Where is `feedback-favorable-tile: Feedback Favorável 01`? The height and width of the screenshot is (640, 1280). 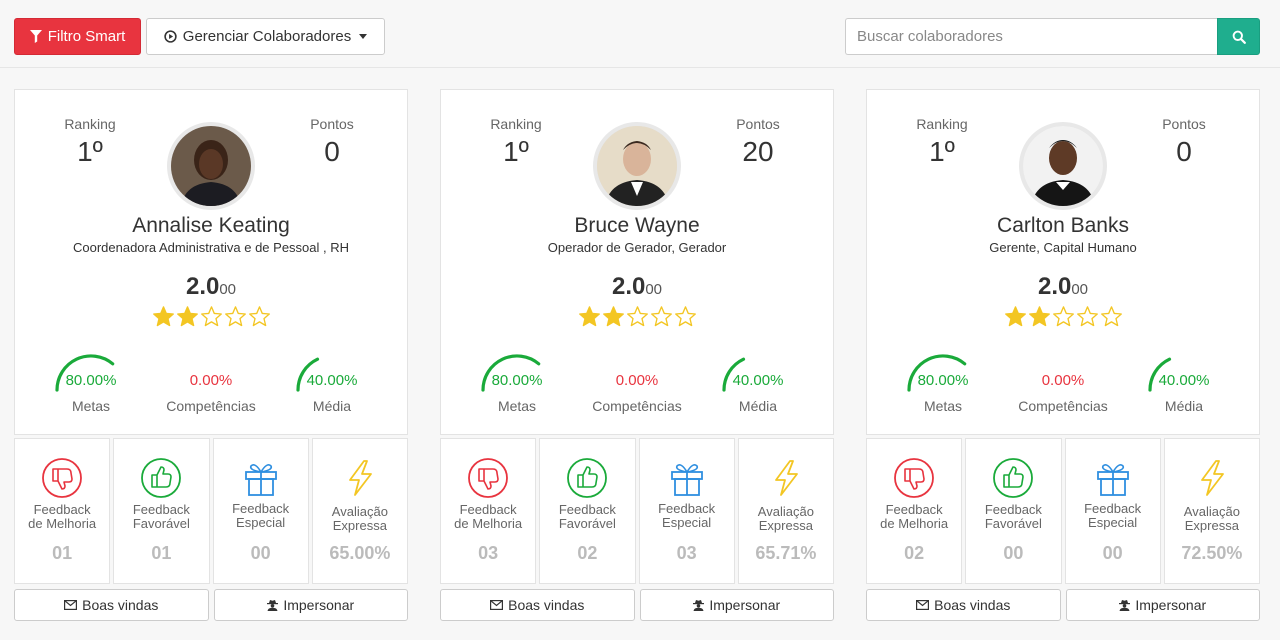
feedback-favorable-tile: Feedback Favorável 01 is located at coordinates (161, 511).